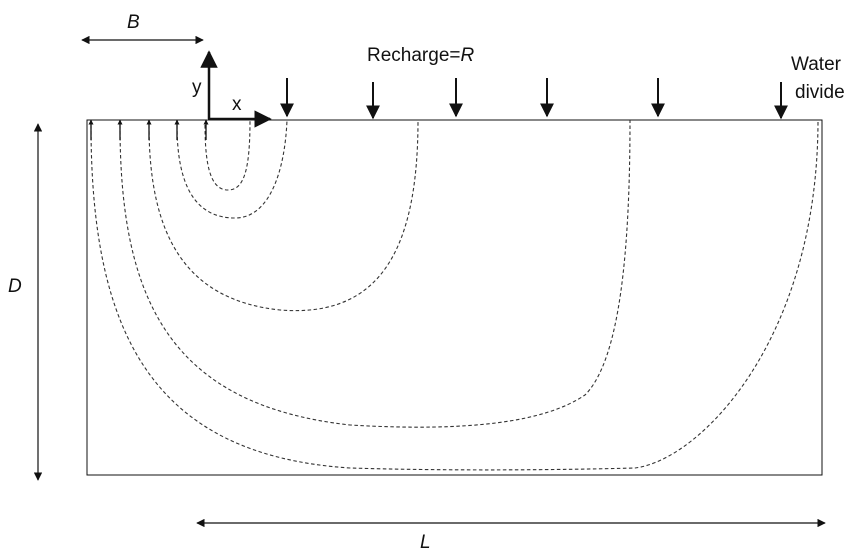 This screenshot has width=859, height=550. Describe the element at coordinates (425, 541) in the screenshot. I see `l-dimension-label: L` at that location.